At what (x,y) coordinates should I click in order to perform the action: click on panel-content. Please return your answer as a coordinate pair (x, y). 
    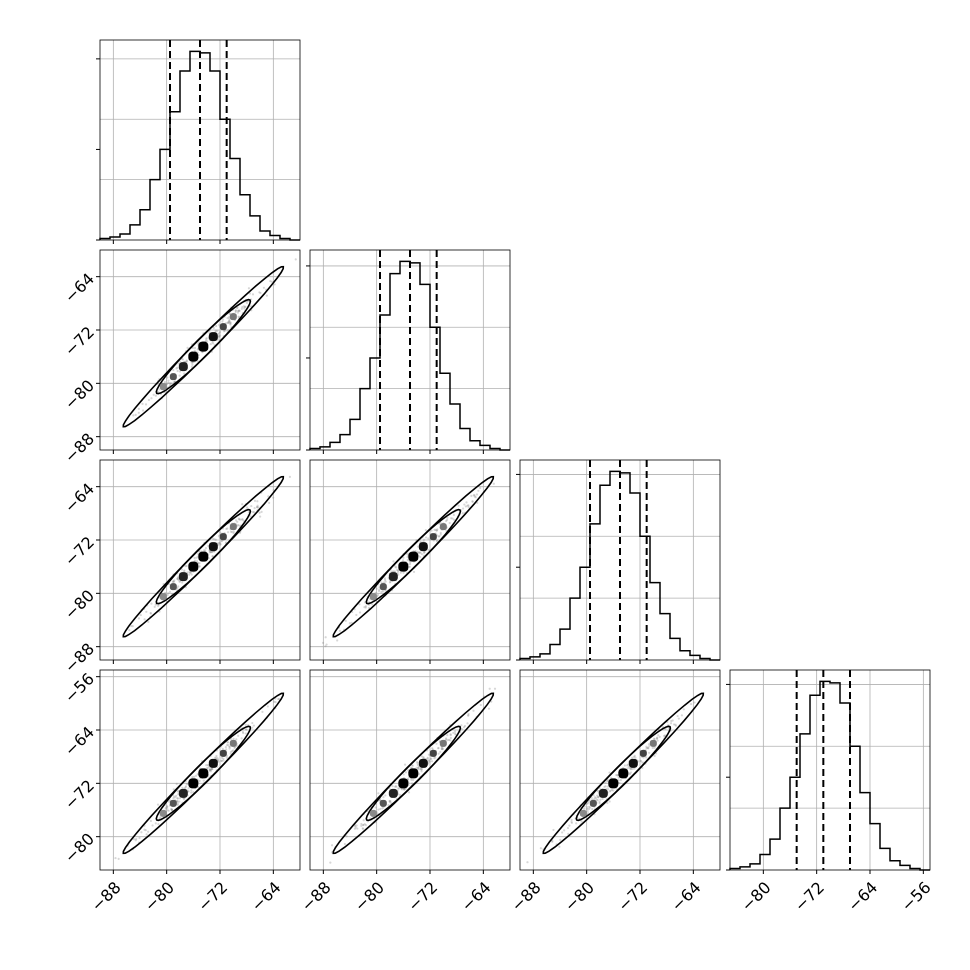
    Looking at the image, I should click on (206, 556).